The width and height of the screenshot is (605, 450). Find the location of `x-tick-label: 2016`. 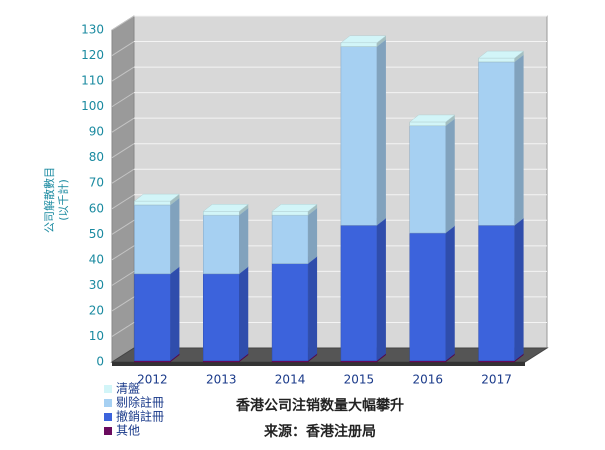

x-tick-label: 2016 is located at coordinates (427, 380).